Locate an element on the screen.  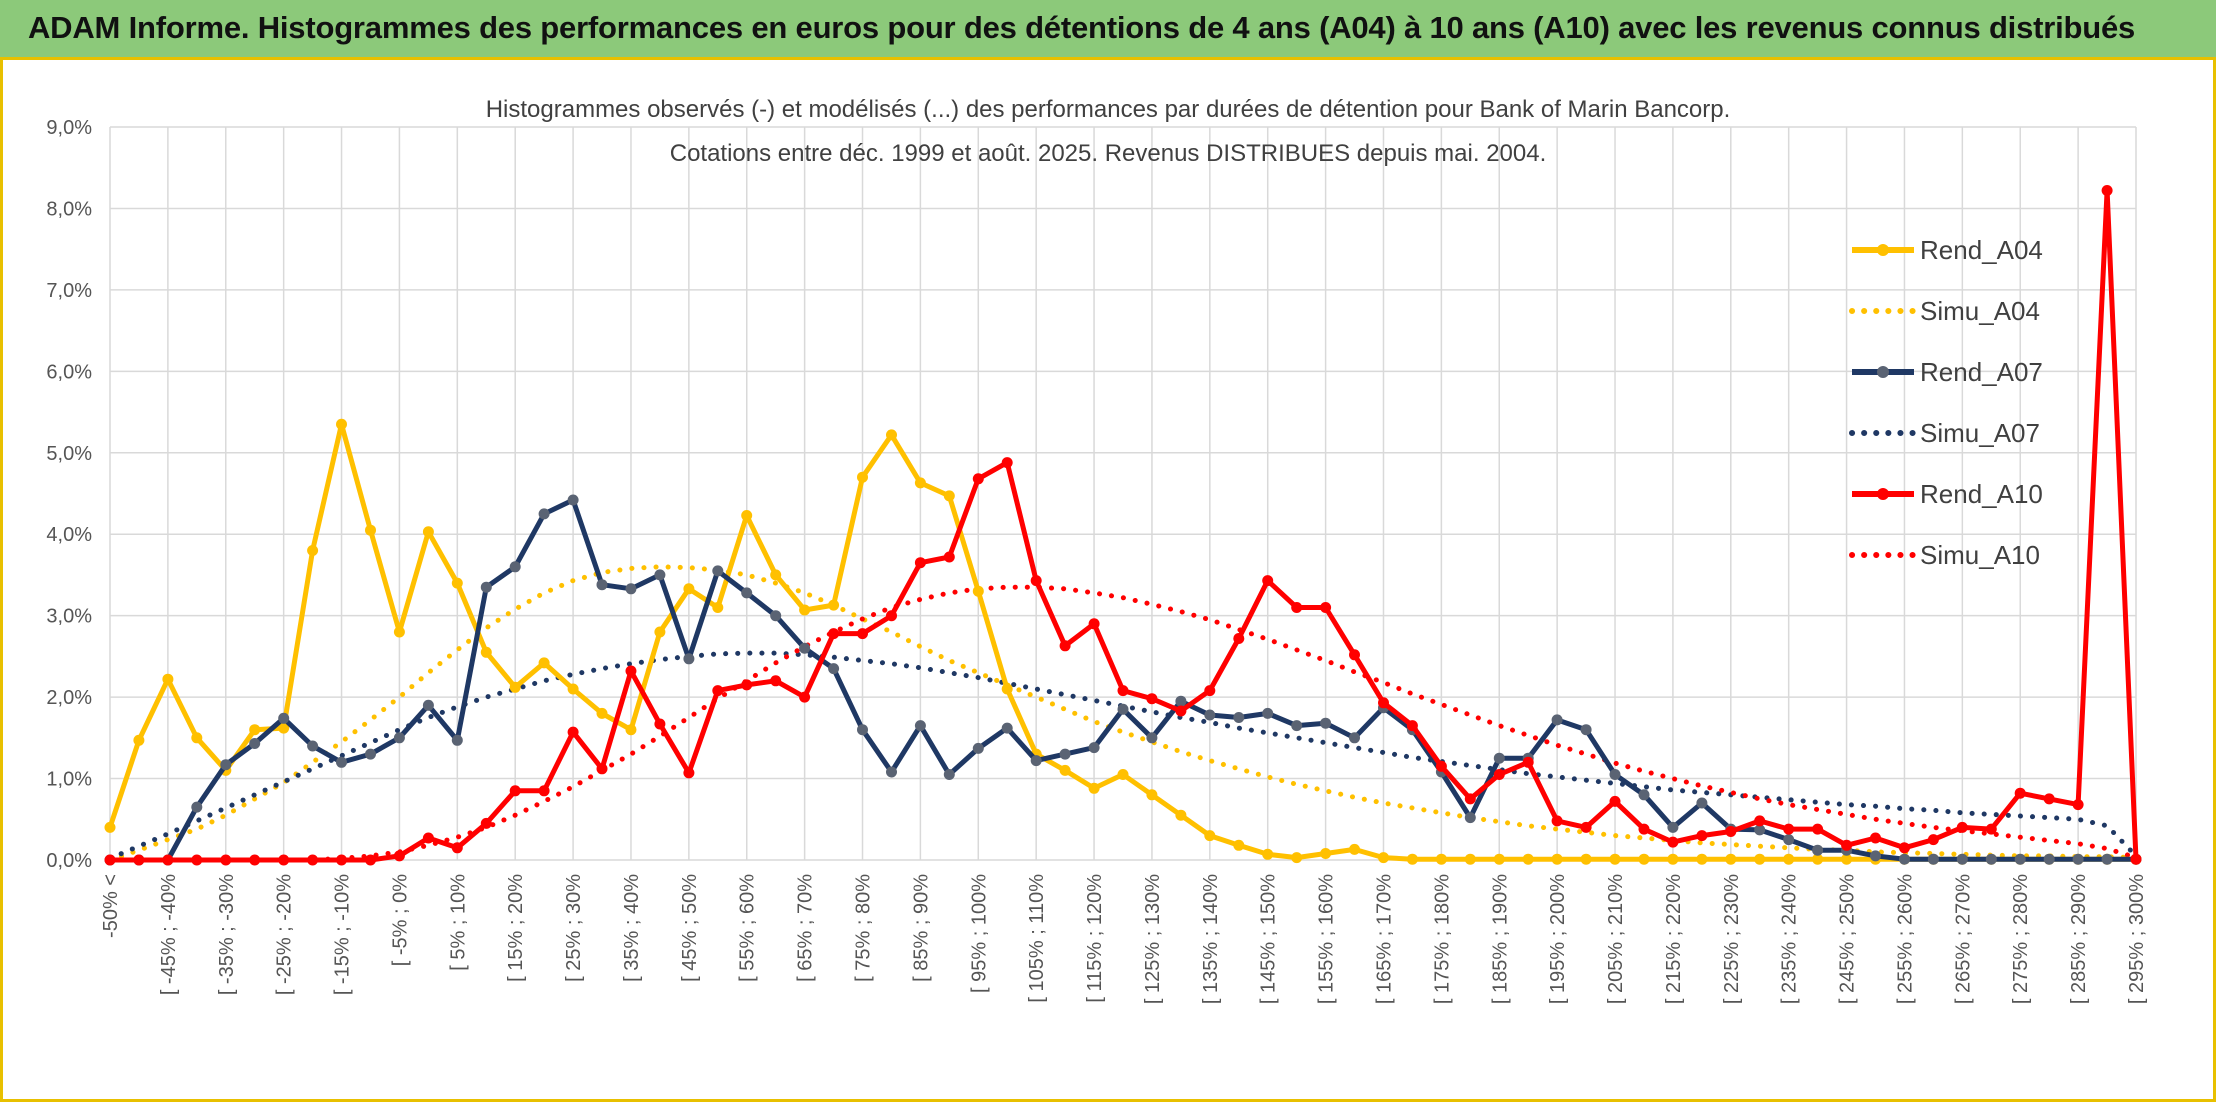
x-tick-label: [ 225% ; 230% is located at coordinates (1732, 939).